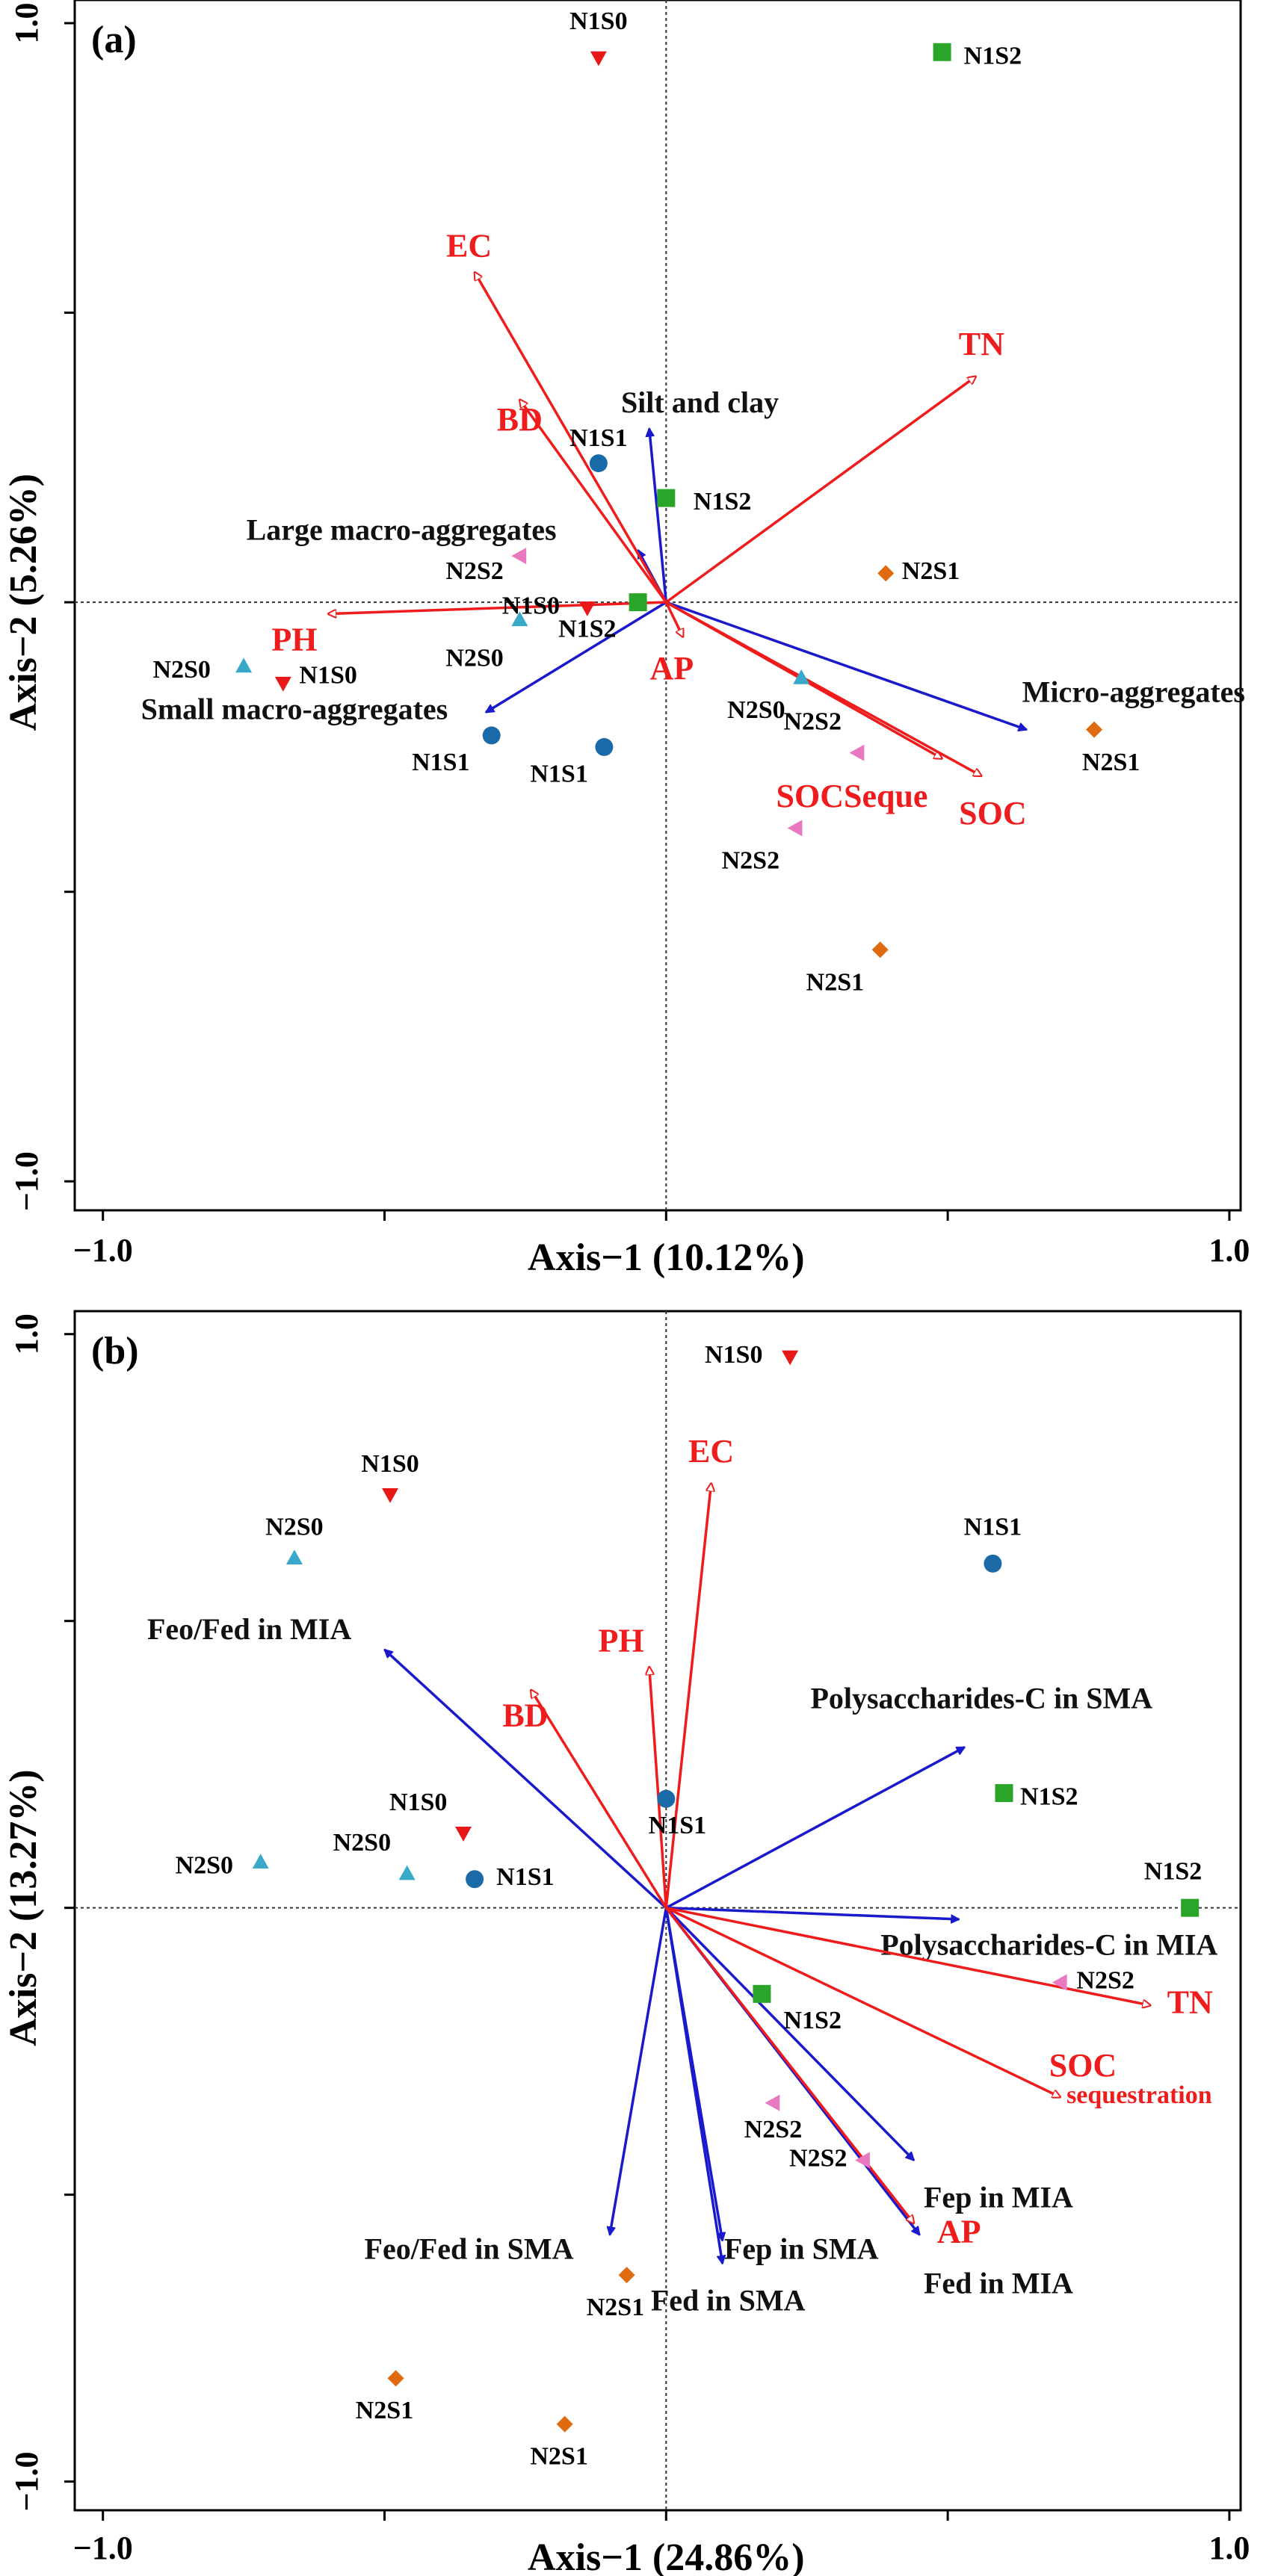  I want to click on variable-arrow-feo-fed-in-sma, so click(639, 2071).